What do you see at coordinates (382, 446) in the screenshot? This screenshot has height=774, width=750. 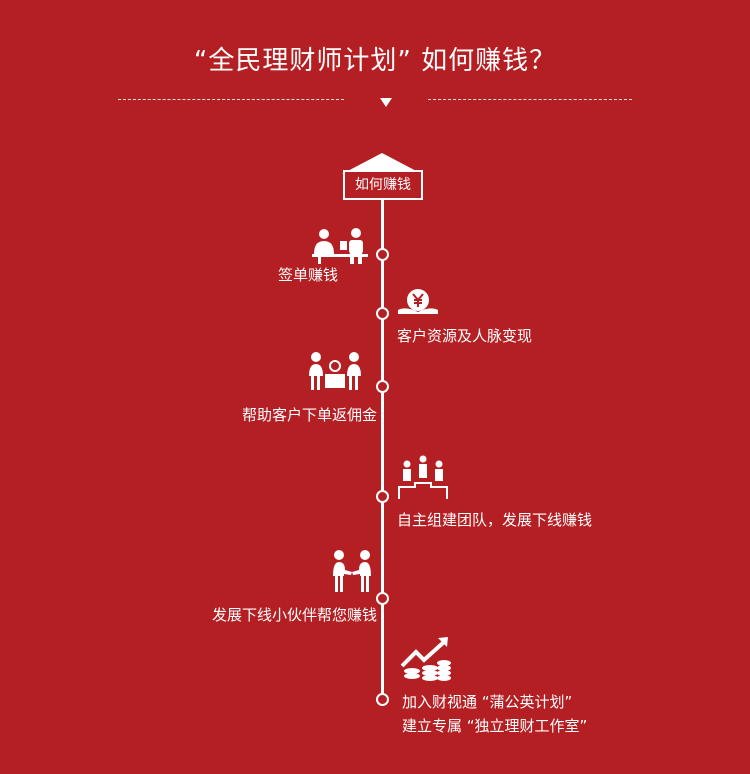 I see `timeline-line` at bounding box center [382, 446].